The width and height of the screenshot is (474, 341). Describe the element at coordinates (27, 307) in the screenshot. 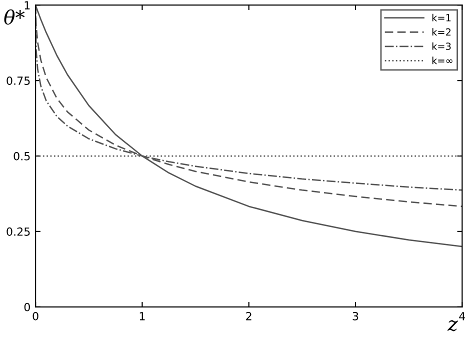

I see `y-tick-label: 0` at that location.